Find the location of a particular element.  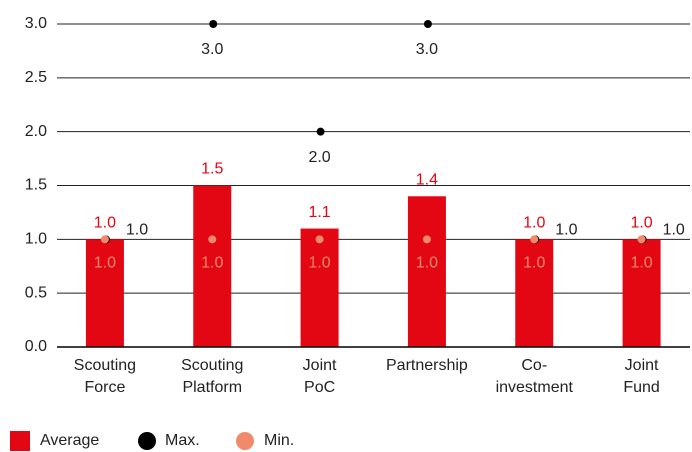

y-tick-label: 0.5 is located at coordinates (36, 292).